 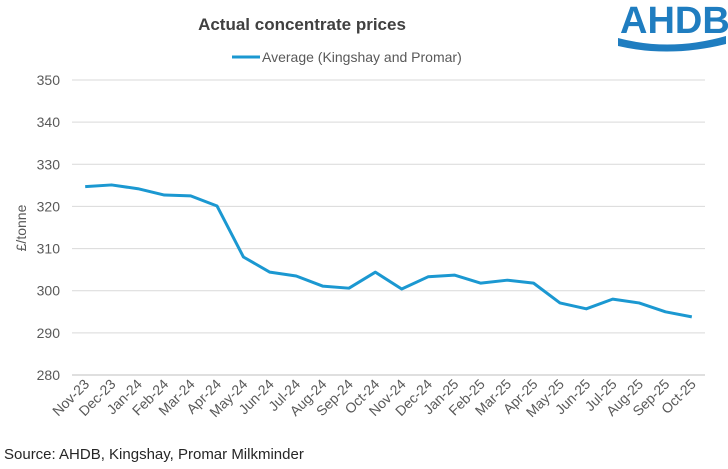 What do you see at coordinates (49, 80) in the screenshot?
I see `y-tick-label: 350` at bounding box center [49, 80].